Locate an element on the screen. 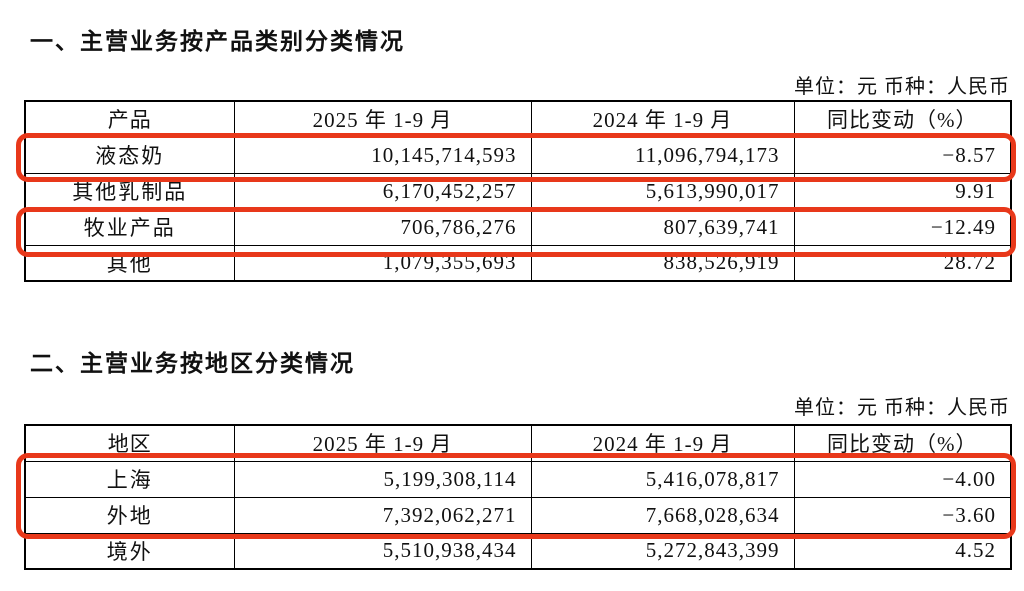  cell-2025-value: 7,392,062,271 is located at coordinates (382, 515).